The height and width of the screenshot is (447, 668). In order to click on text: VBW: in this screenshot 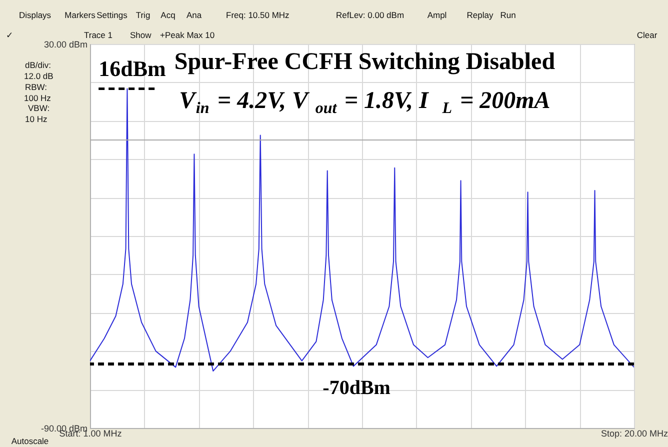, I will do `click(39, 108)`.